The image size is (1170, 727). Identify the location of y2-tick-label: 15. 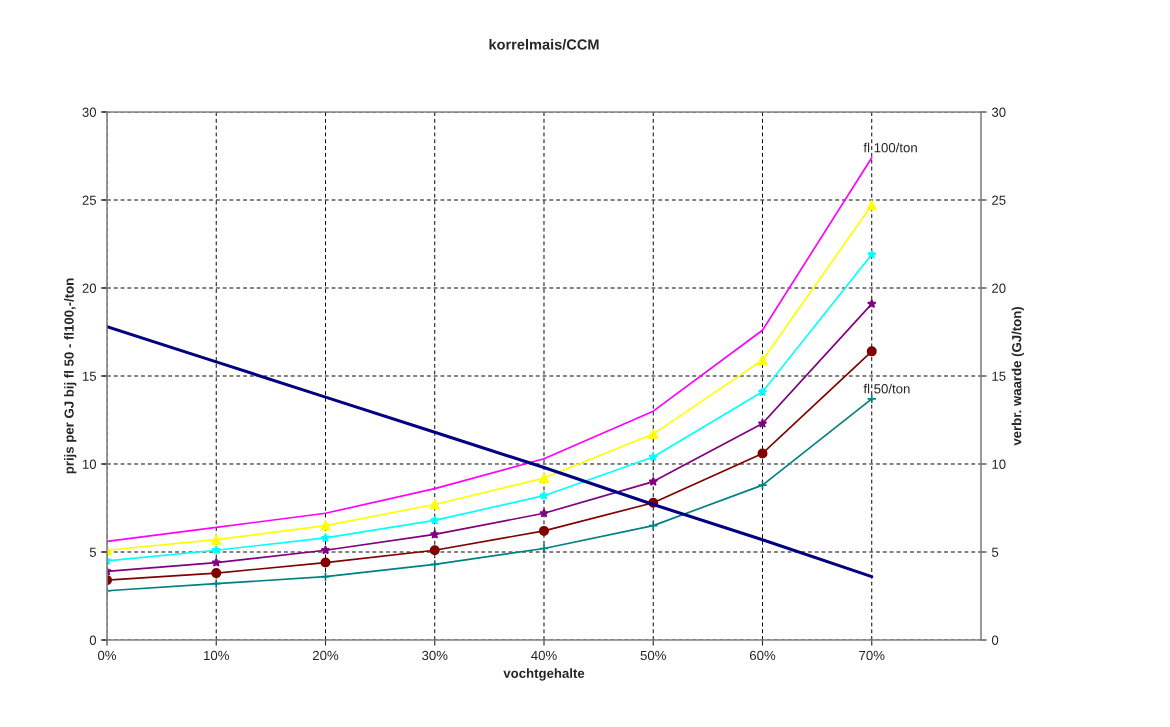
(999, 376).